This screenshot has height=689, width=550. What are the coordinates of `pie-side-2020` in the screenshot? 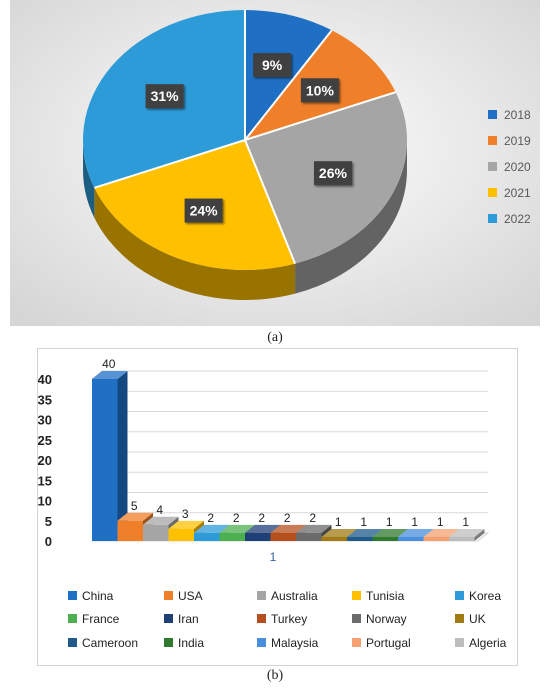 It's located at (351, 217).